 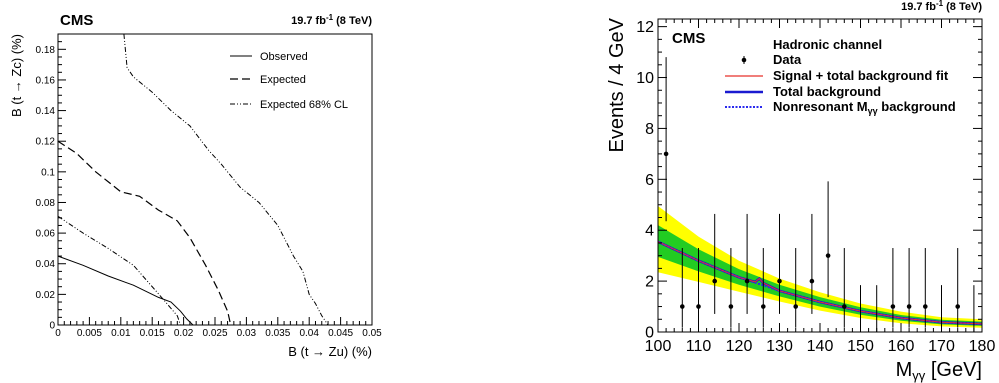 I want to click on legend-data-marker, so click(x=744, y=60).